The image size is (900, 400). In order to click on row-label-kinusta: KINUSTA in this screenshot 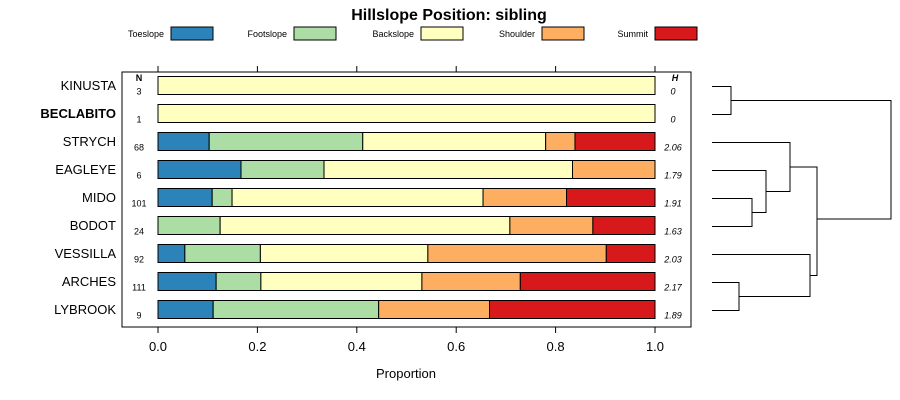, I will do `click(89, 85)`.